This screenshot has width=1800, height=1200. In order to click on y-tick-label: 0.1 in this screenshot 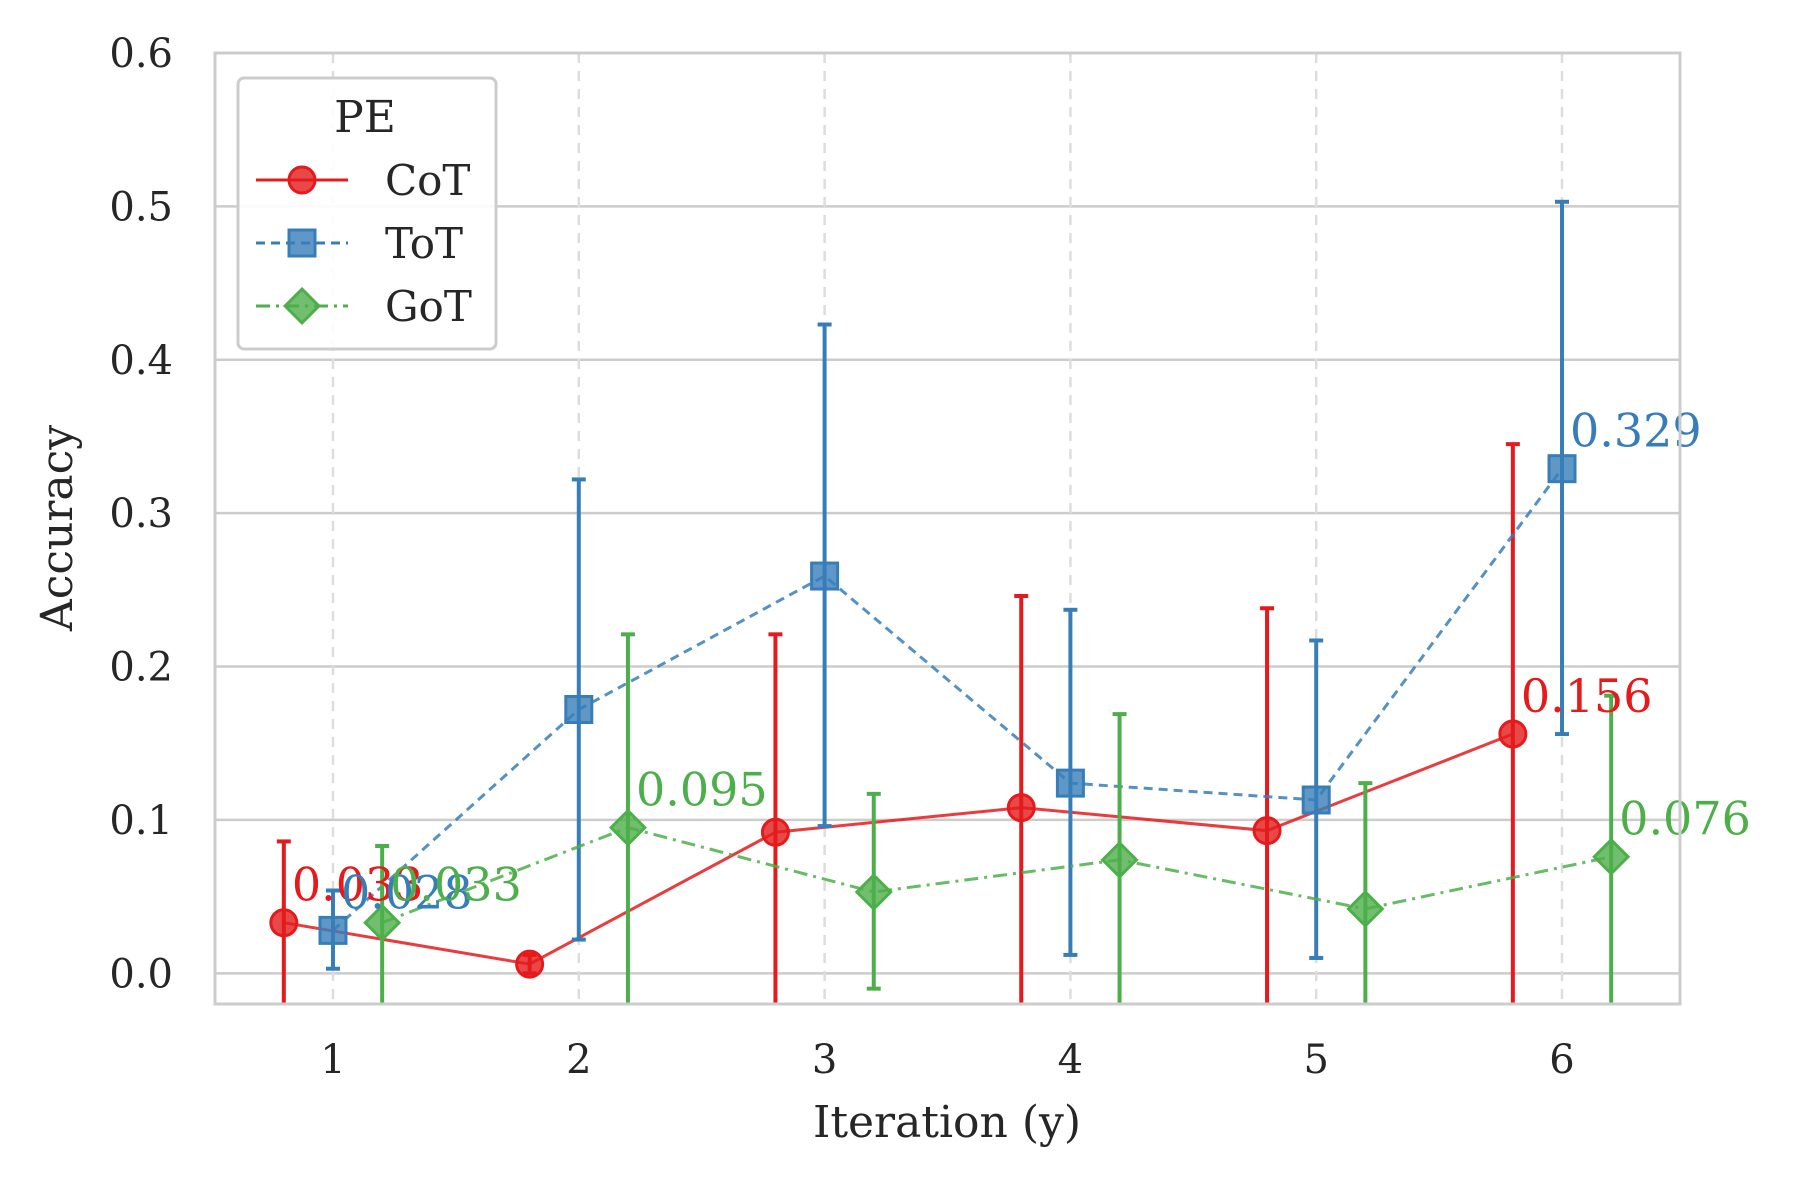, I will do `click(141, 821)`.